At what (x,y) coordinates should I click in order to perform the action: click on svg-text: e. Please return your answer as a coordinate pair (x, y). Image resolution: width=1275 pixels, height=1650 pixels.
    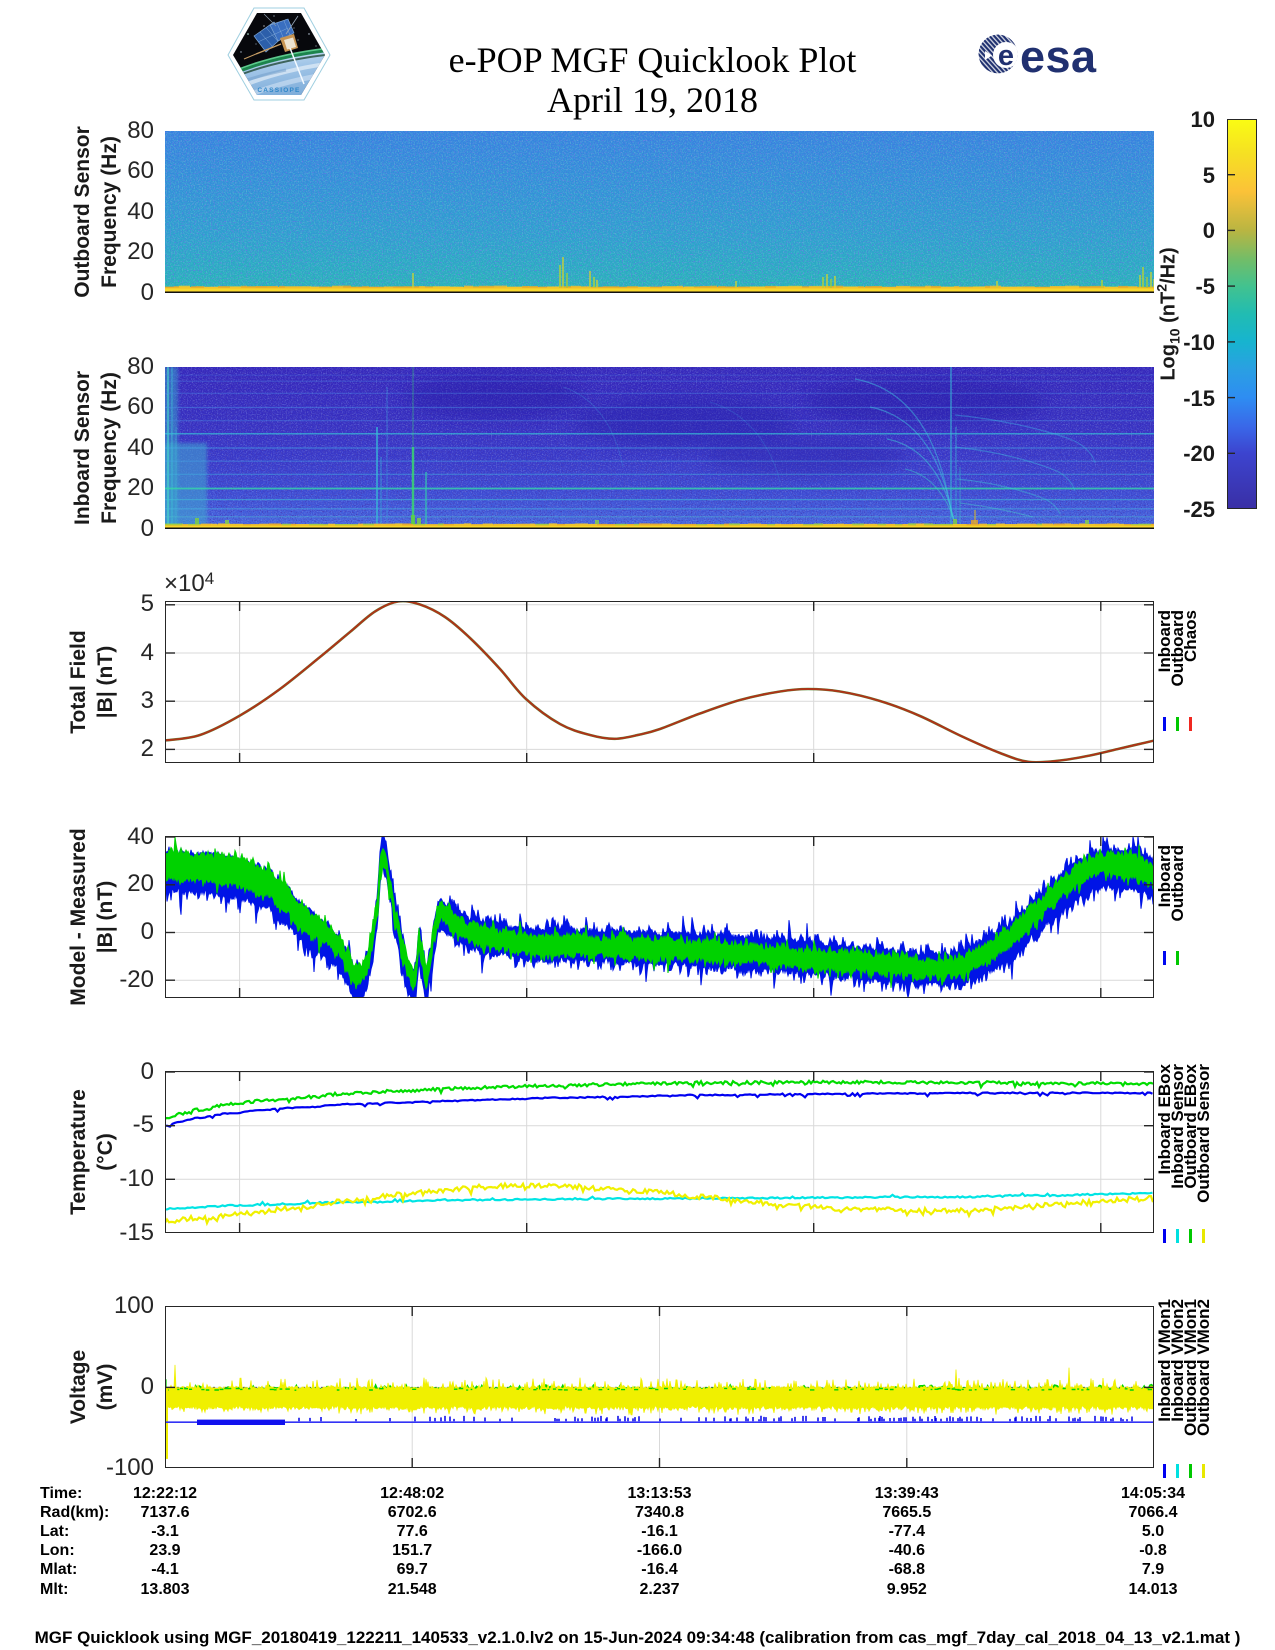
    Looking at the image, I should click on (1006, 56).